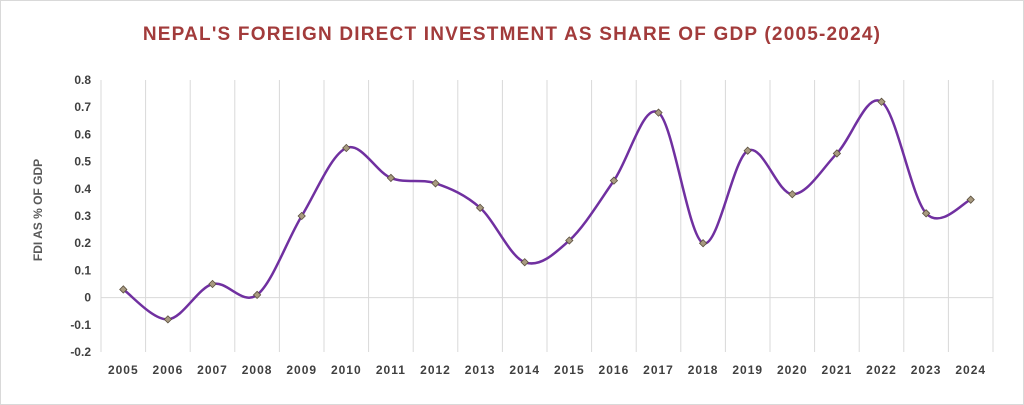 This screenshot has width=1024, height=405. I want to click on x-tick-label: 2024, so click(970, 370).